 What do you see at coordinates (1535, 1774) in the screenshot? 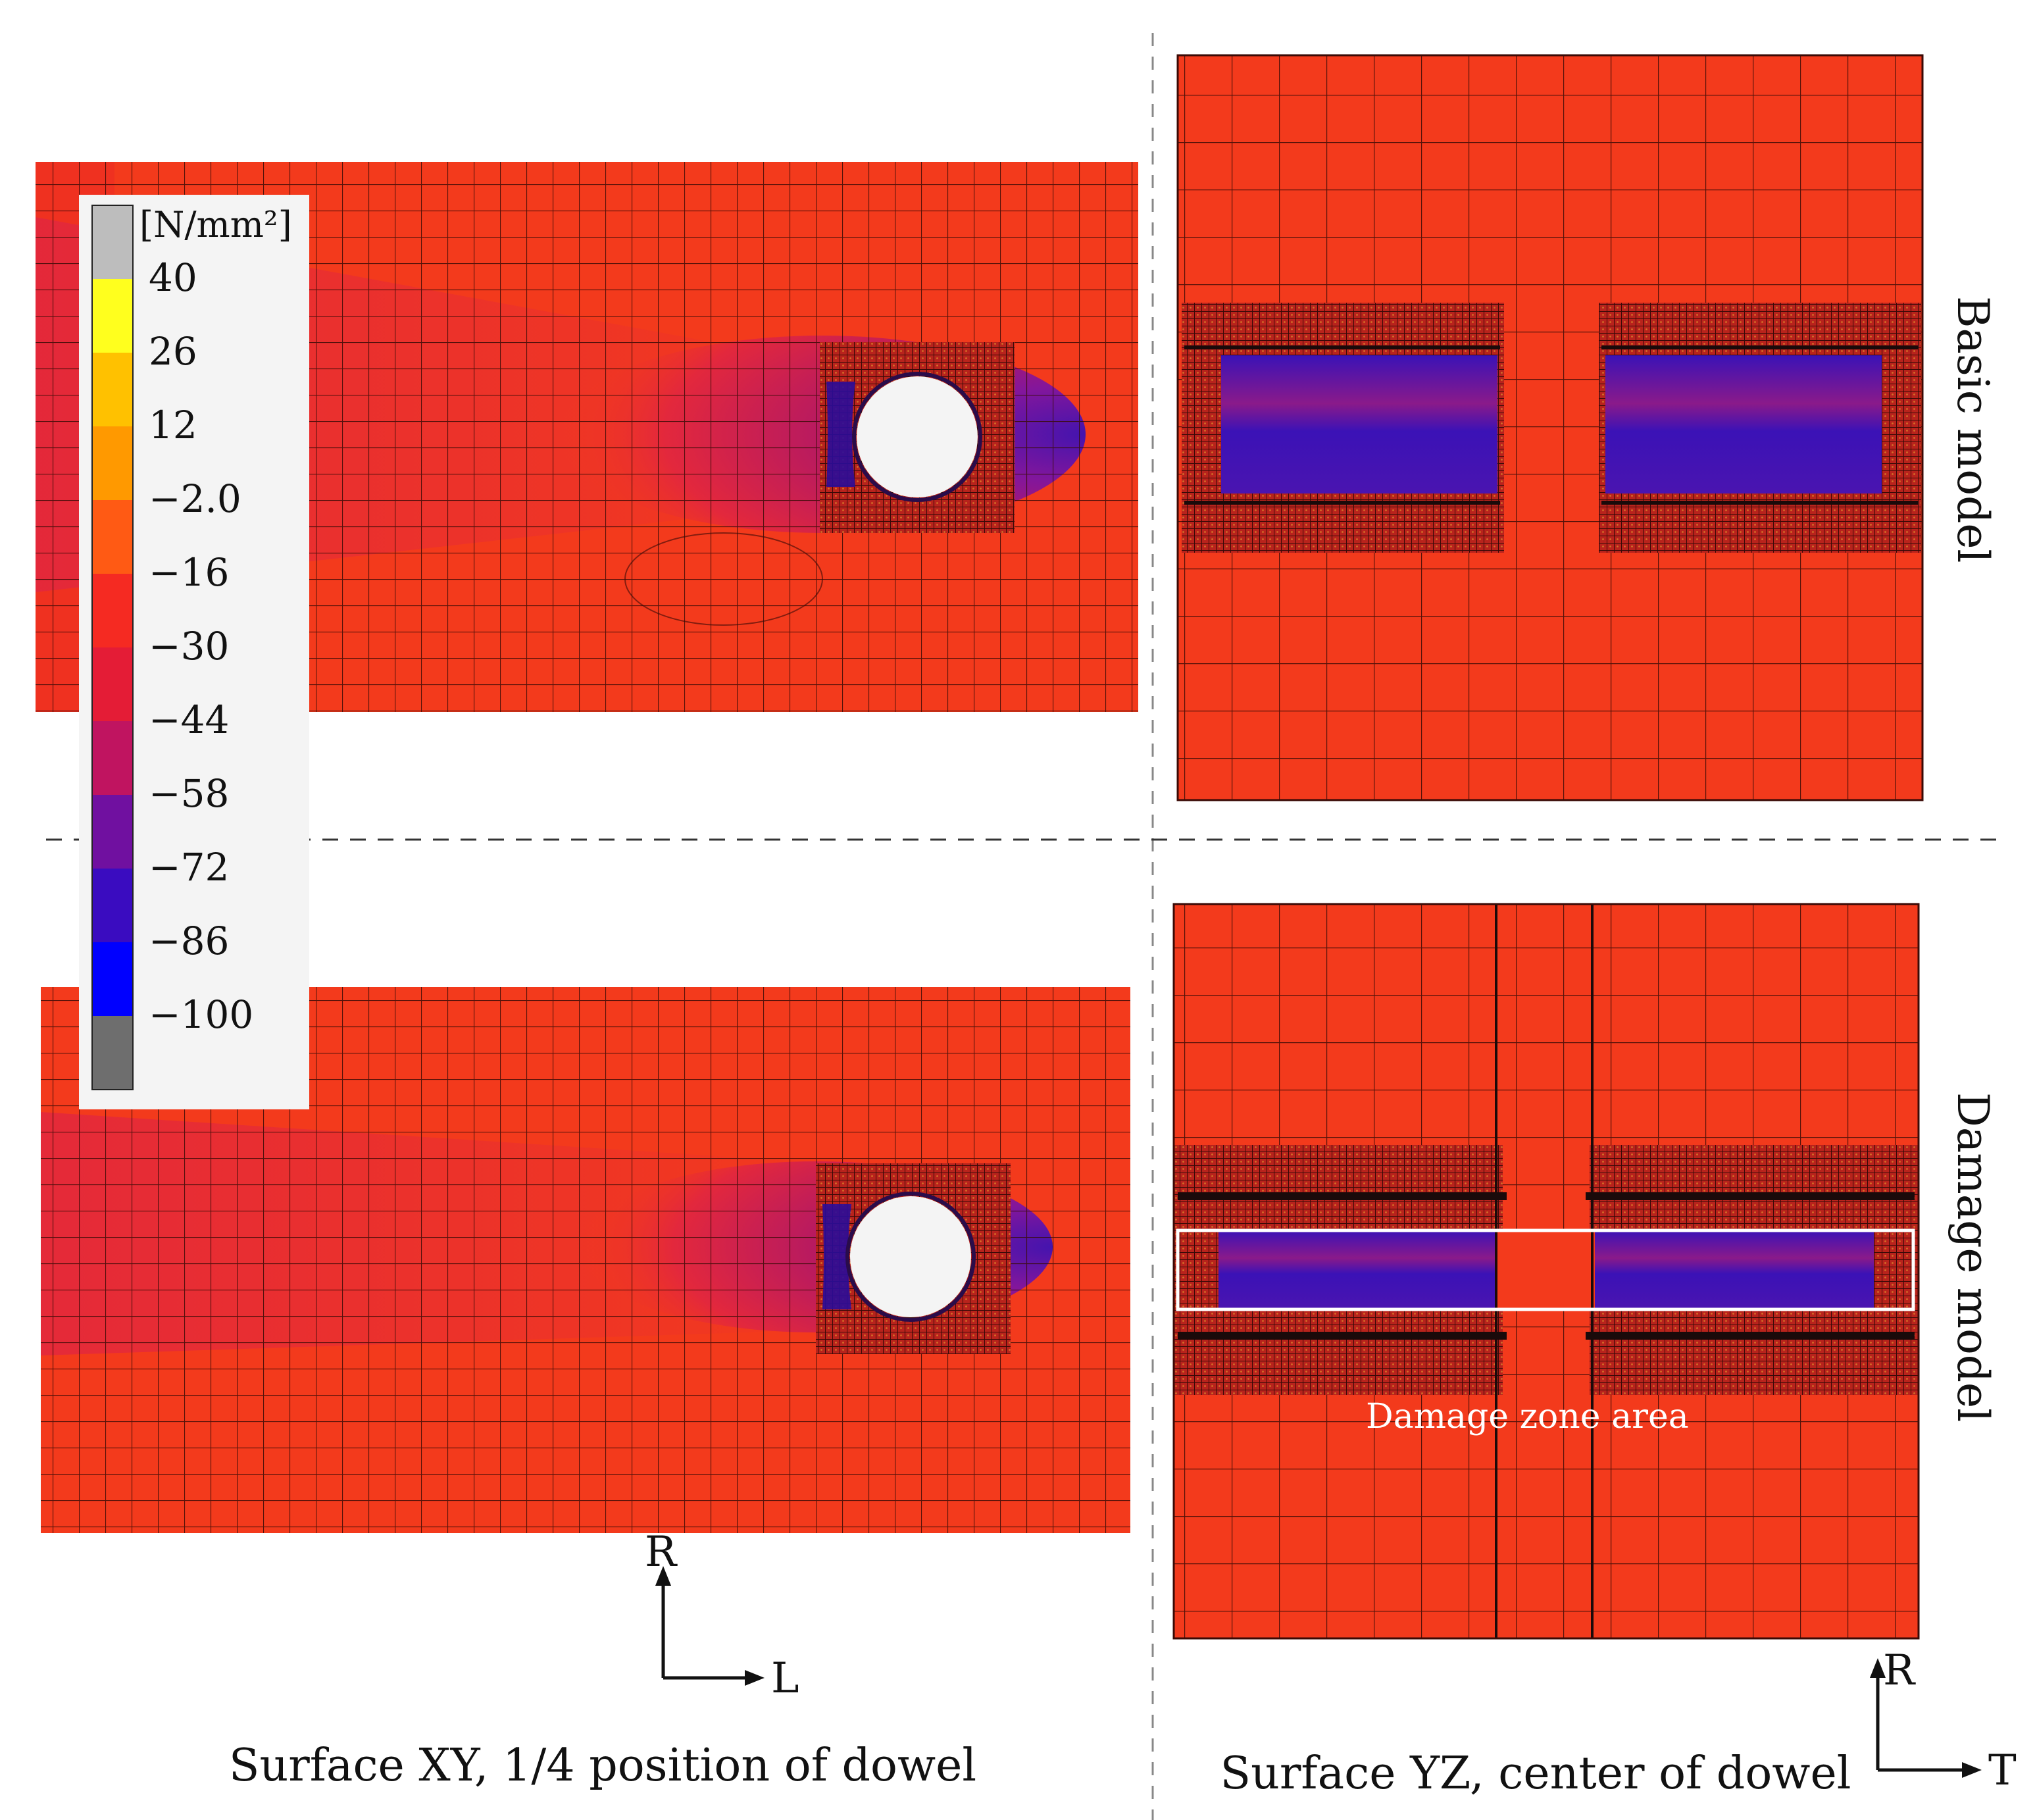
I see `caption-surface-yz: Surface YZ, center of dowel` at bounding box center [1535, 1774].